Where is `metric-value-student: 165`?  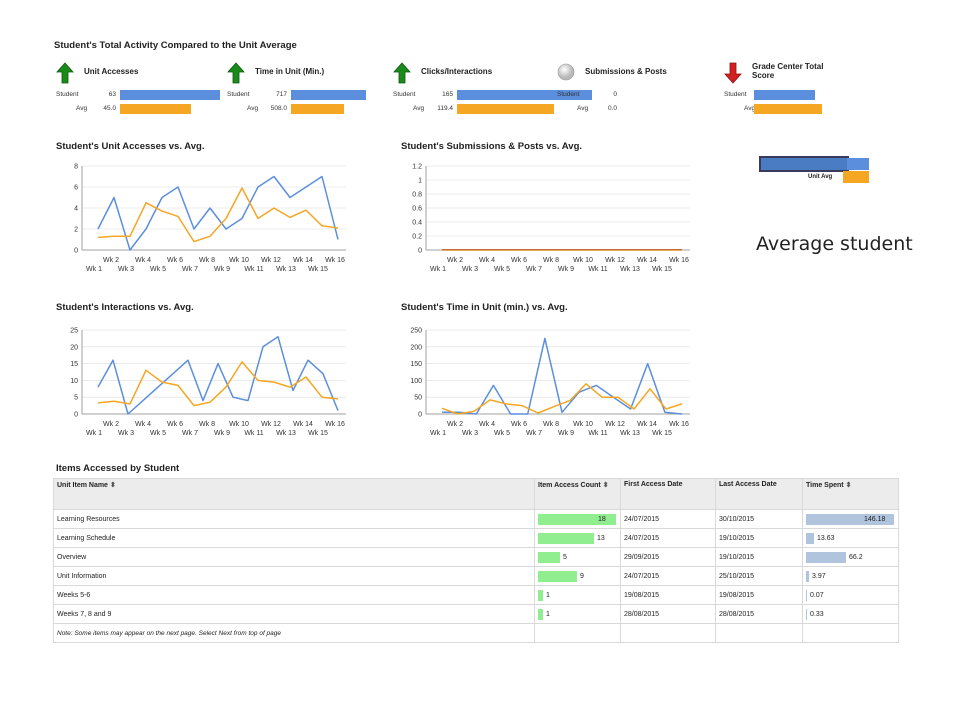
metric-value-student: 165 is located at coordinates (447, 94).